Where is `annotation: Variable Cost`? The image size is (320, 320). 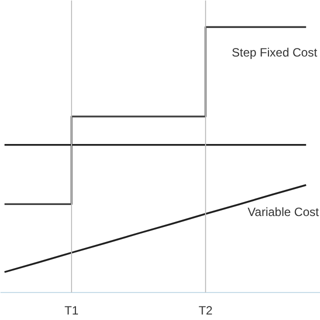 annotation: Variable Cost is located at coordinates (284, 211).